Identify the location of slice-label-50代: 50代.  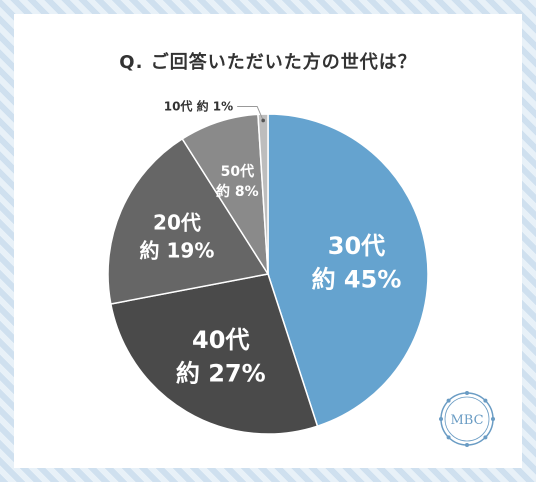
(237, 171).